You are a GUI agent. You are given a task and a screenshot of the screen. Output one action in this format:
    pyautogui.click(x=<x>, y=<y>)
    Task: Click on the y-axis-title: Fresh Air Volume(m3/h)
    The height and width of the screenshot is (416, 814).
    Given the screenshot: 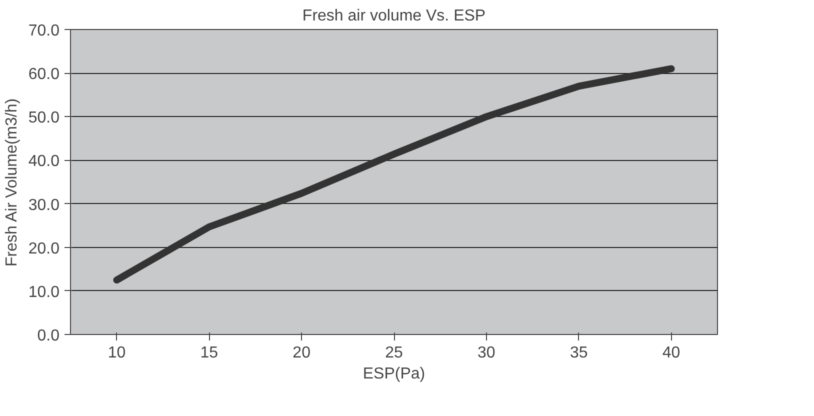 What is the action you would take?
    pyautogui.click(x=11, y=182)
    